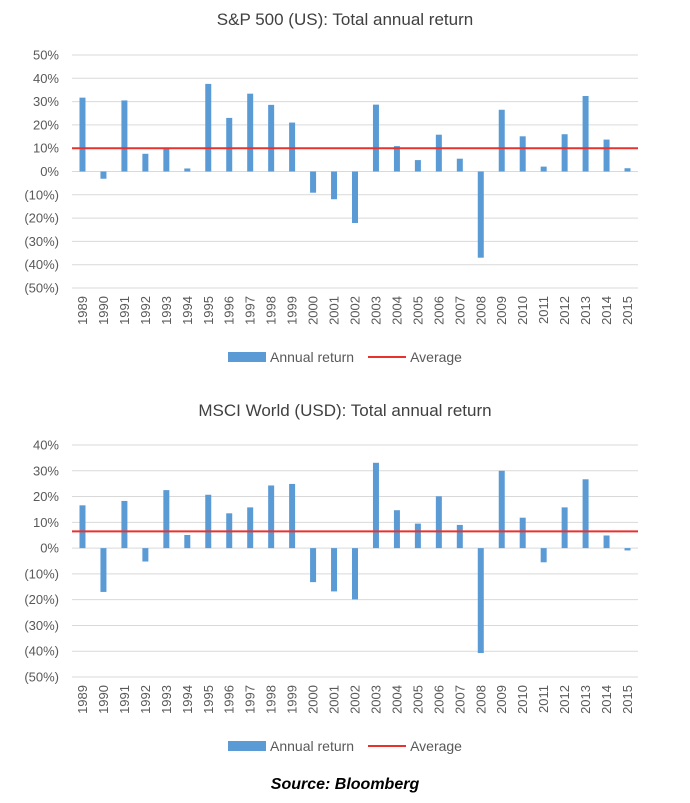 The image size is (690, 803). What do you see at coordinates (375, 699) in the screenshot?
I see `x-tick-label: 2003` at bounding box center [375, 699].